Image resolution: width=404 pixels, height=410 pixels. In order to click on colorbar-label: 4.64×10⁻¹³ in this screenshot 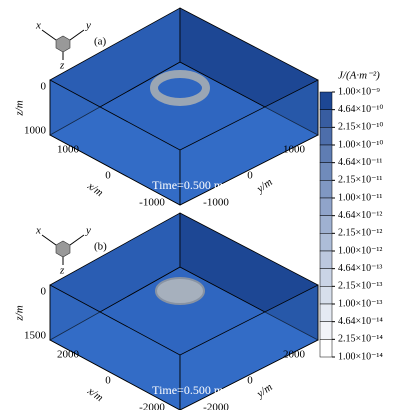, I will do `click(360, 268)`.